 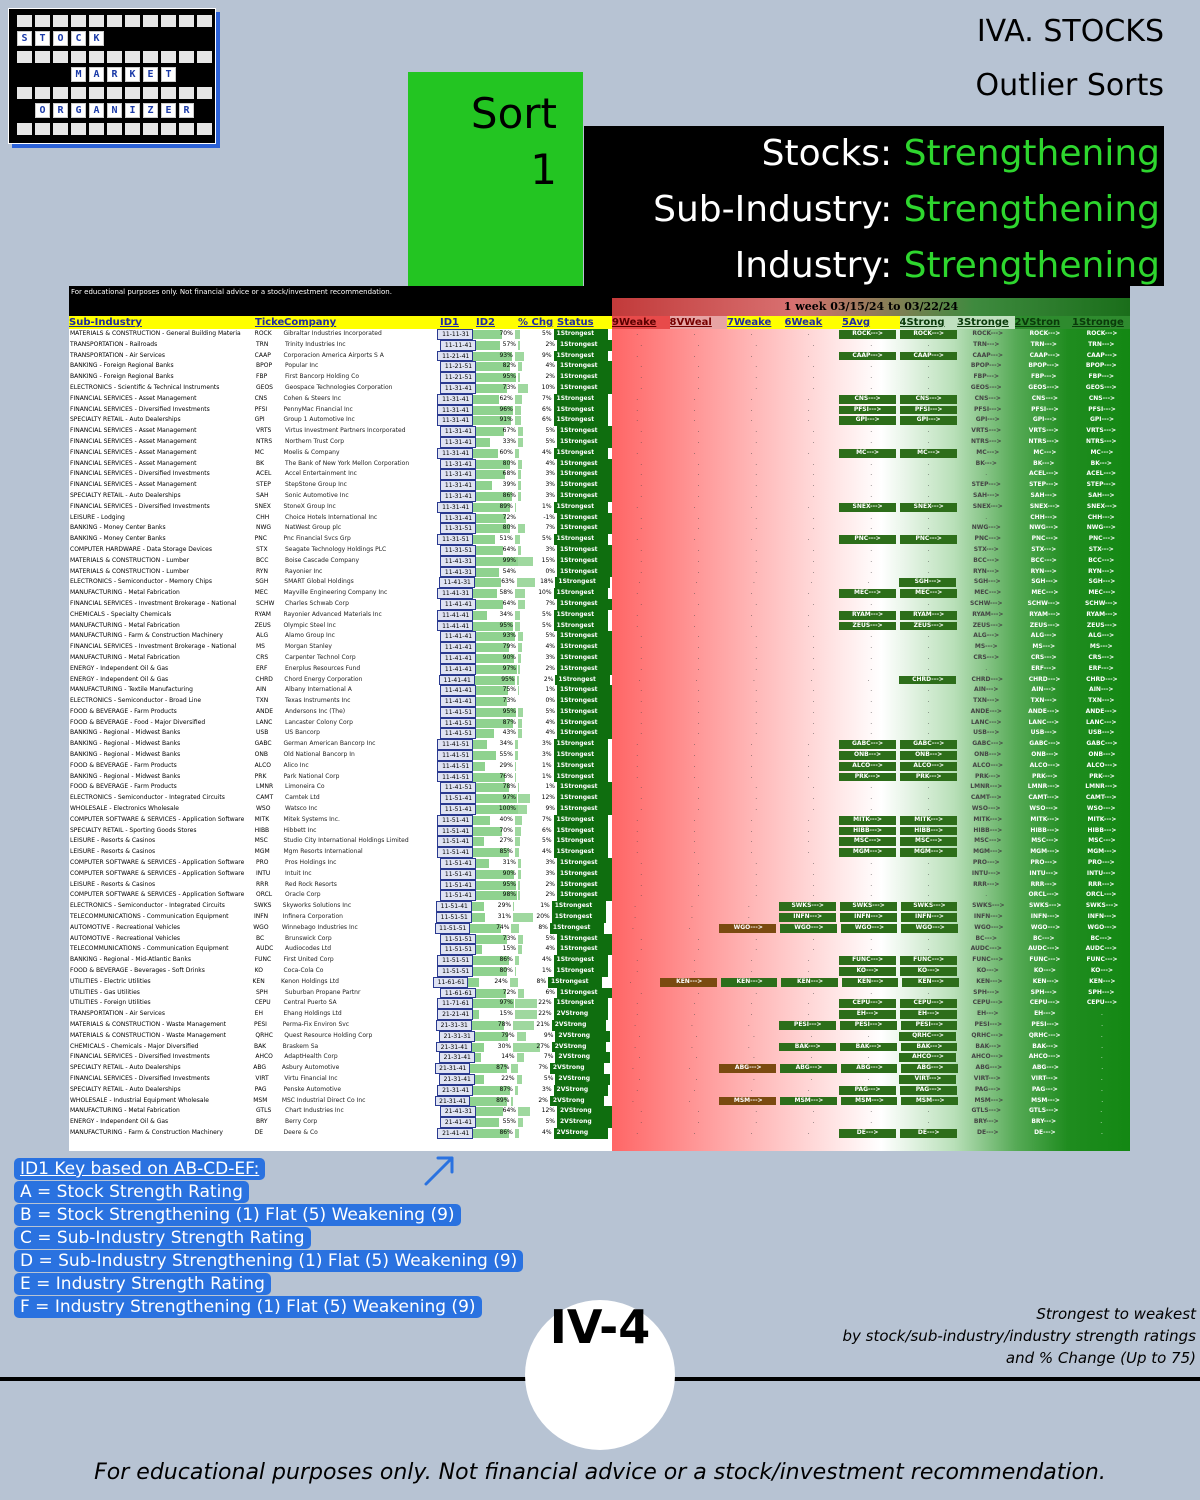 I want to click on column-header: 5Avg, so click(x=856, y=322).